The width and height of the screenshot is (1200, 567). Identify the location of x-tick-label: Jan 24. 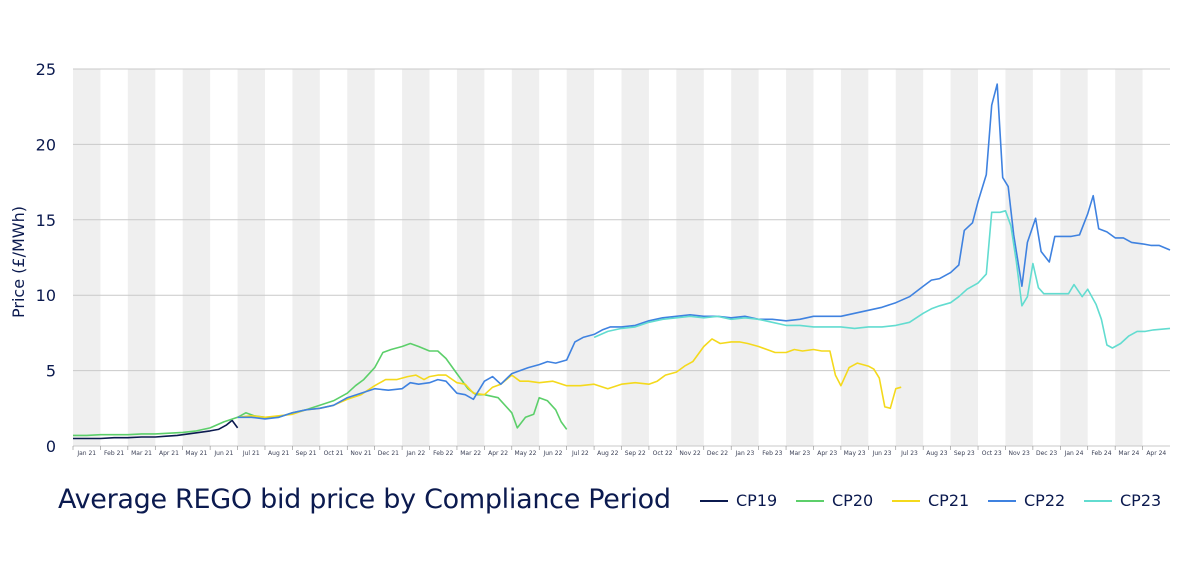
(1074, 453).